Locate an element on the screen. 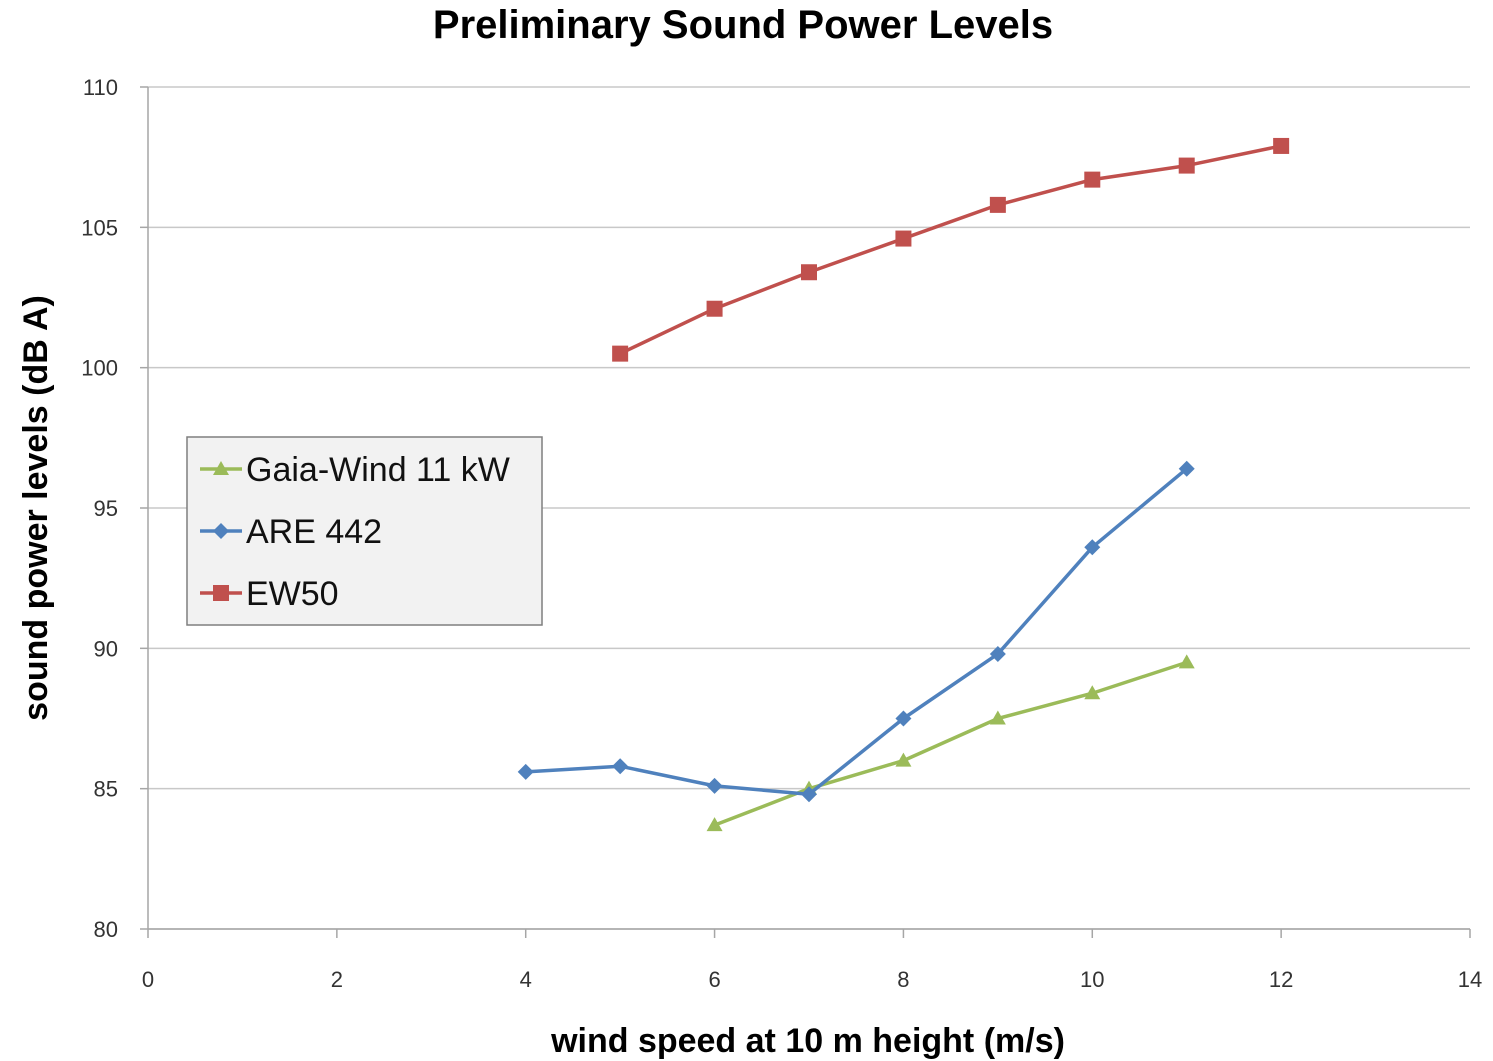 This screenshot has height=1061, width=1493. y-axis-title: sound power levels (dB A) is located at coordinates (36, 508).